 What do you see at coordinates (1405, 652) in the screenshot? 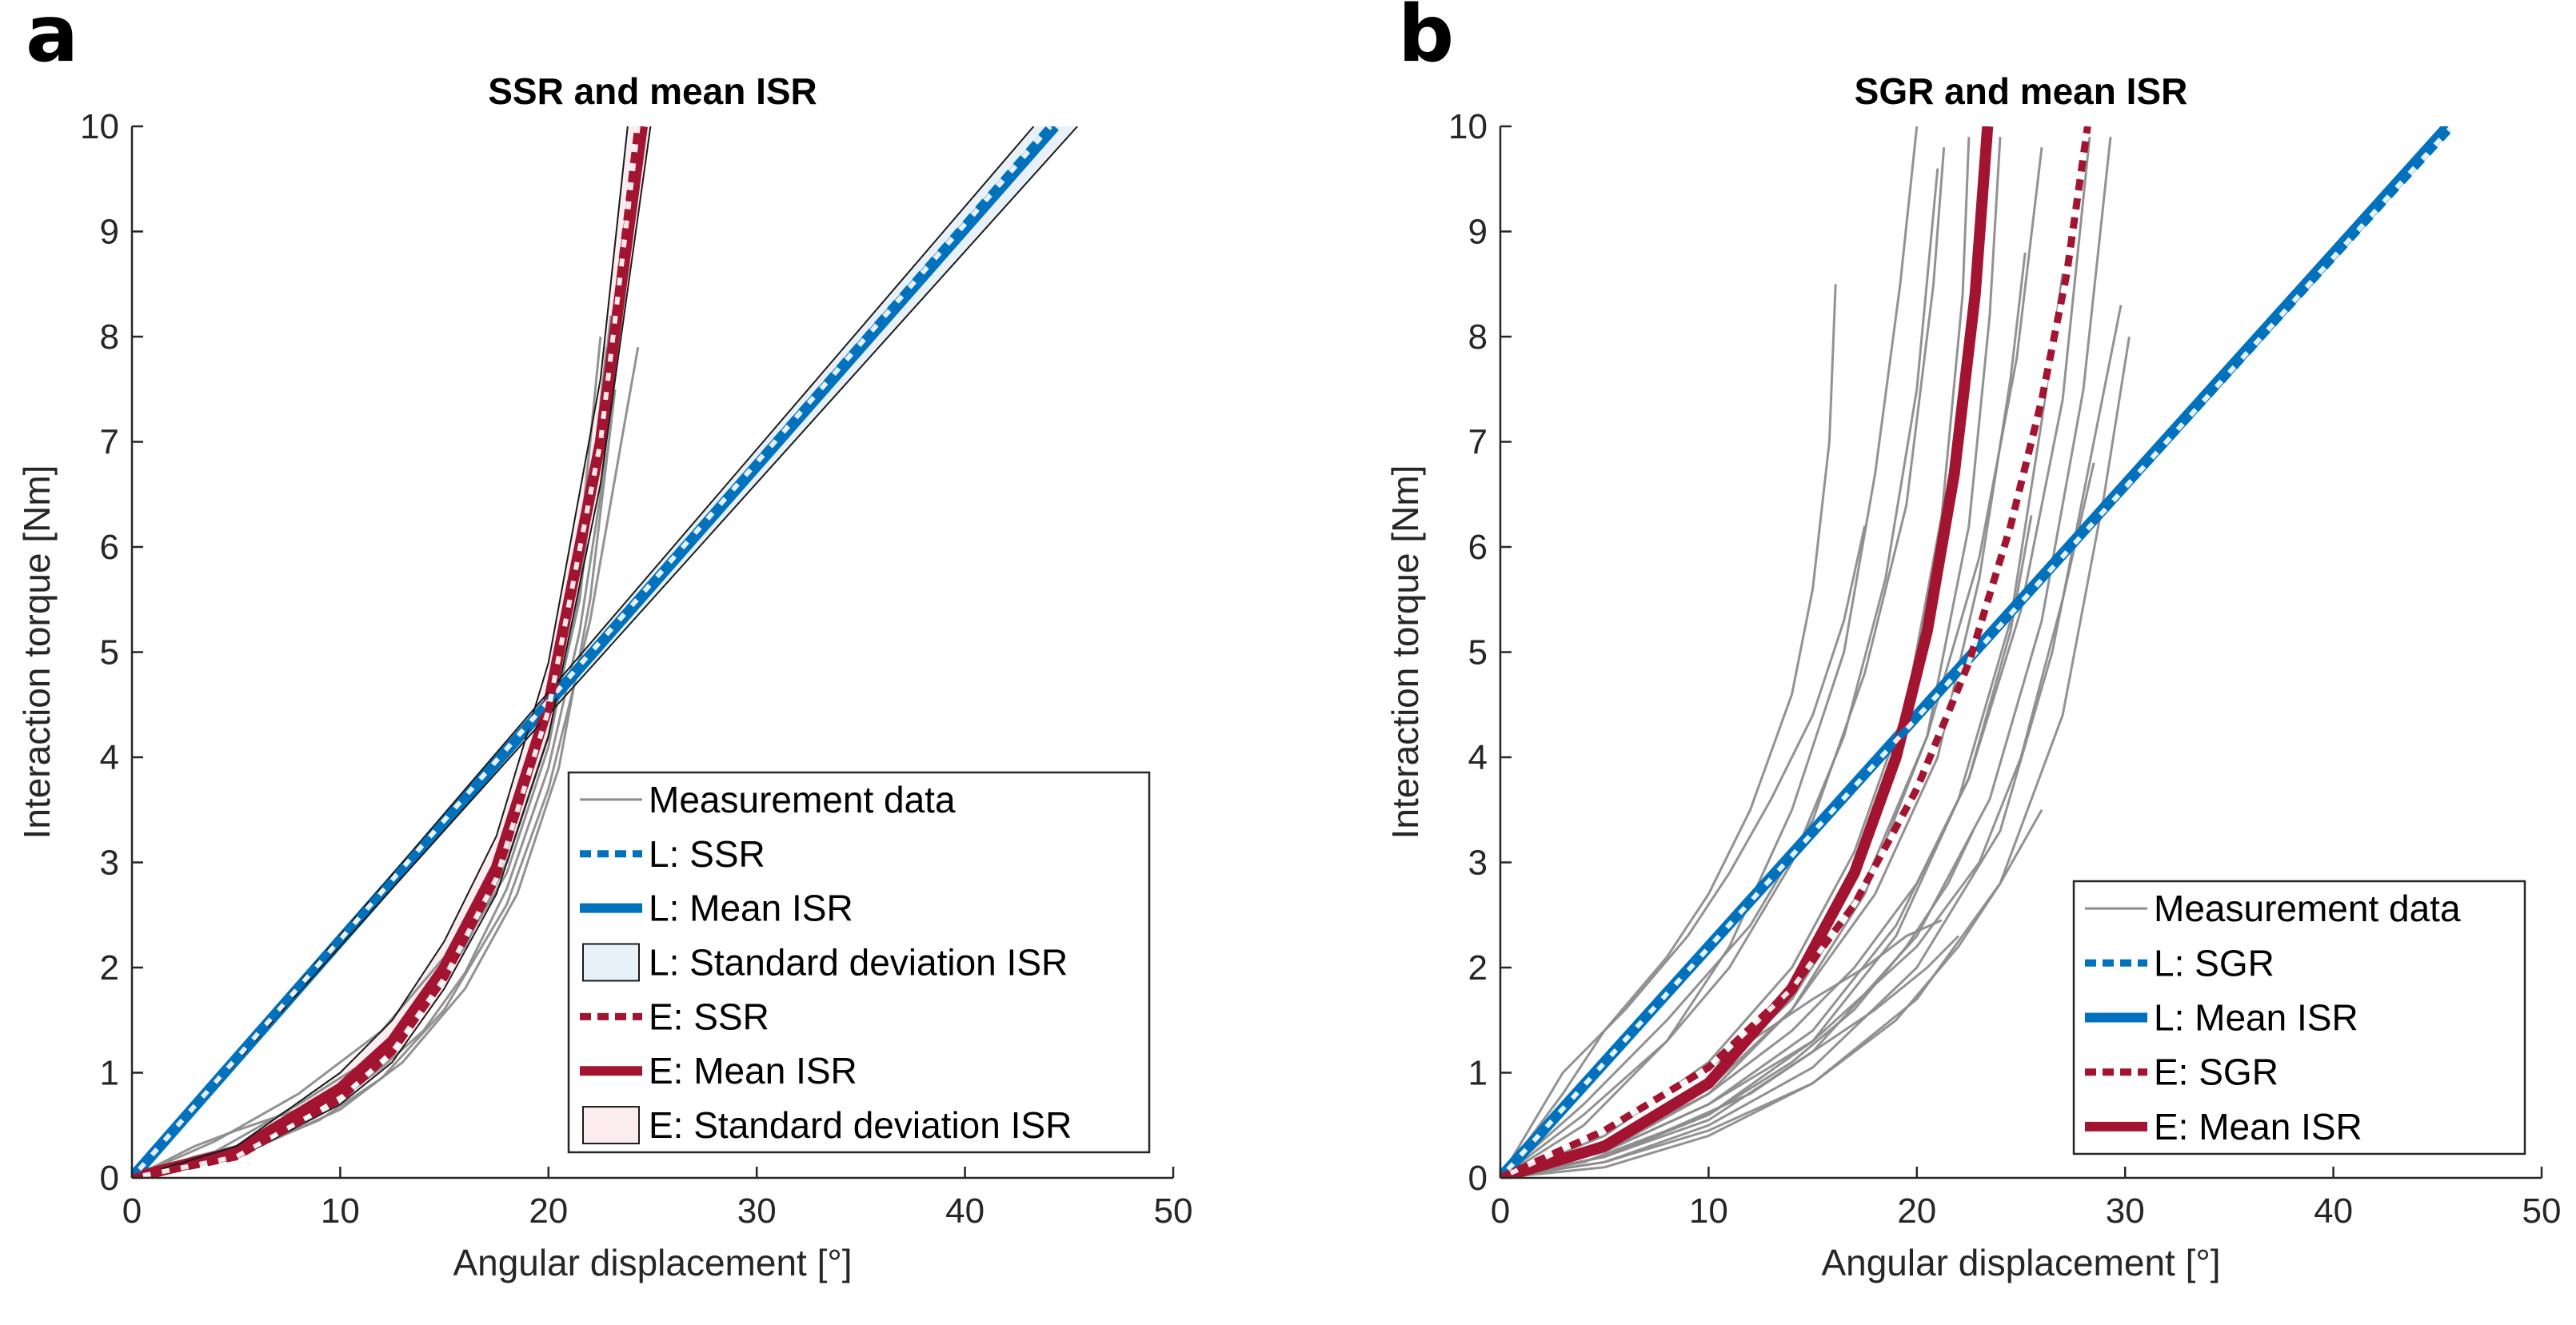
I see `y-axis-label-b: Interaction torque [Nm]` at bounding box center [1405, 652].